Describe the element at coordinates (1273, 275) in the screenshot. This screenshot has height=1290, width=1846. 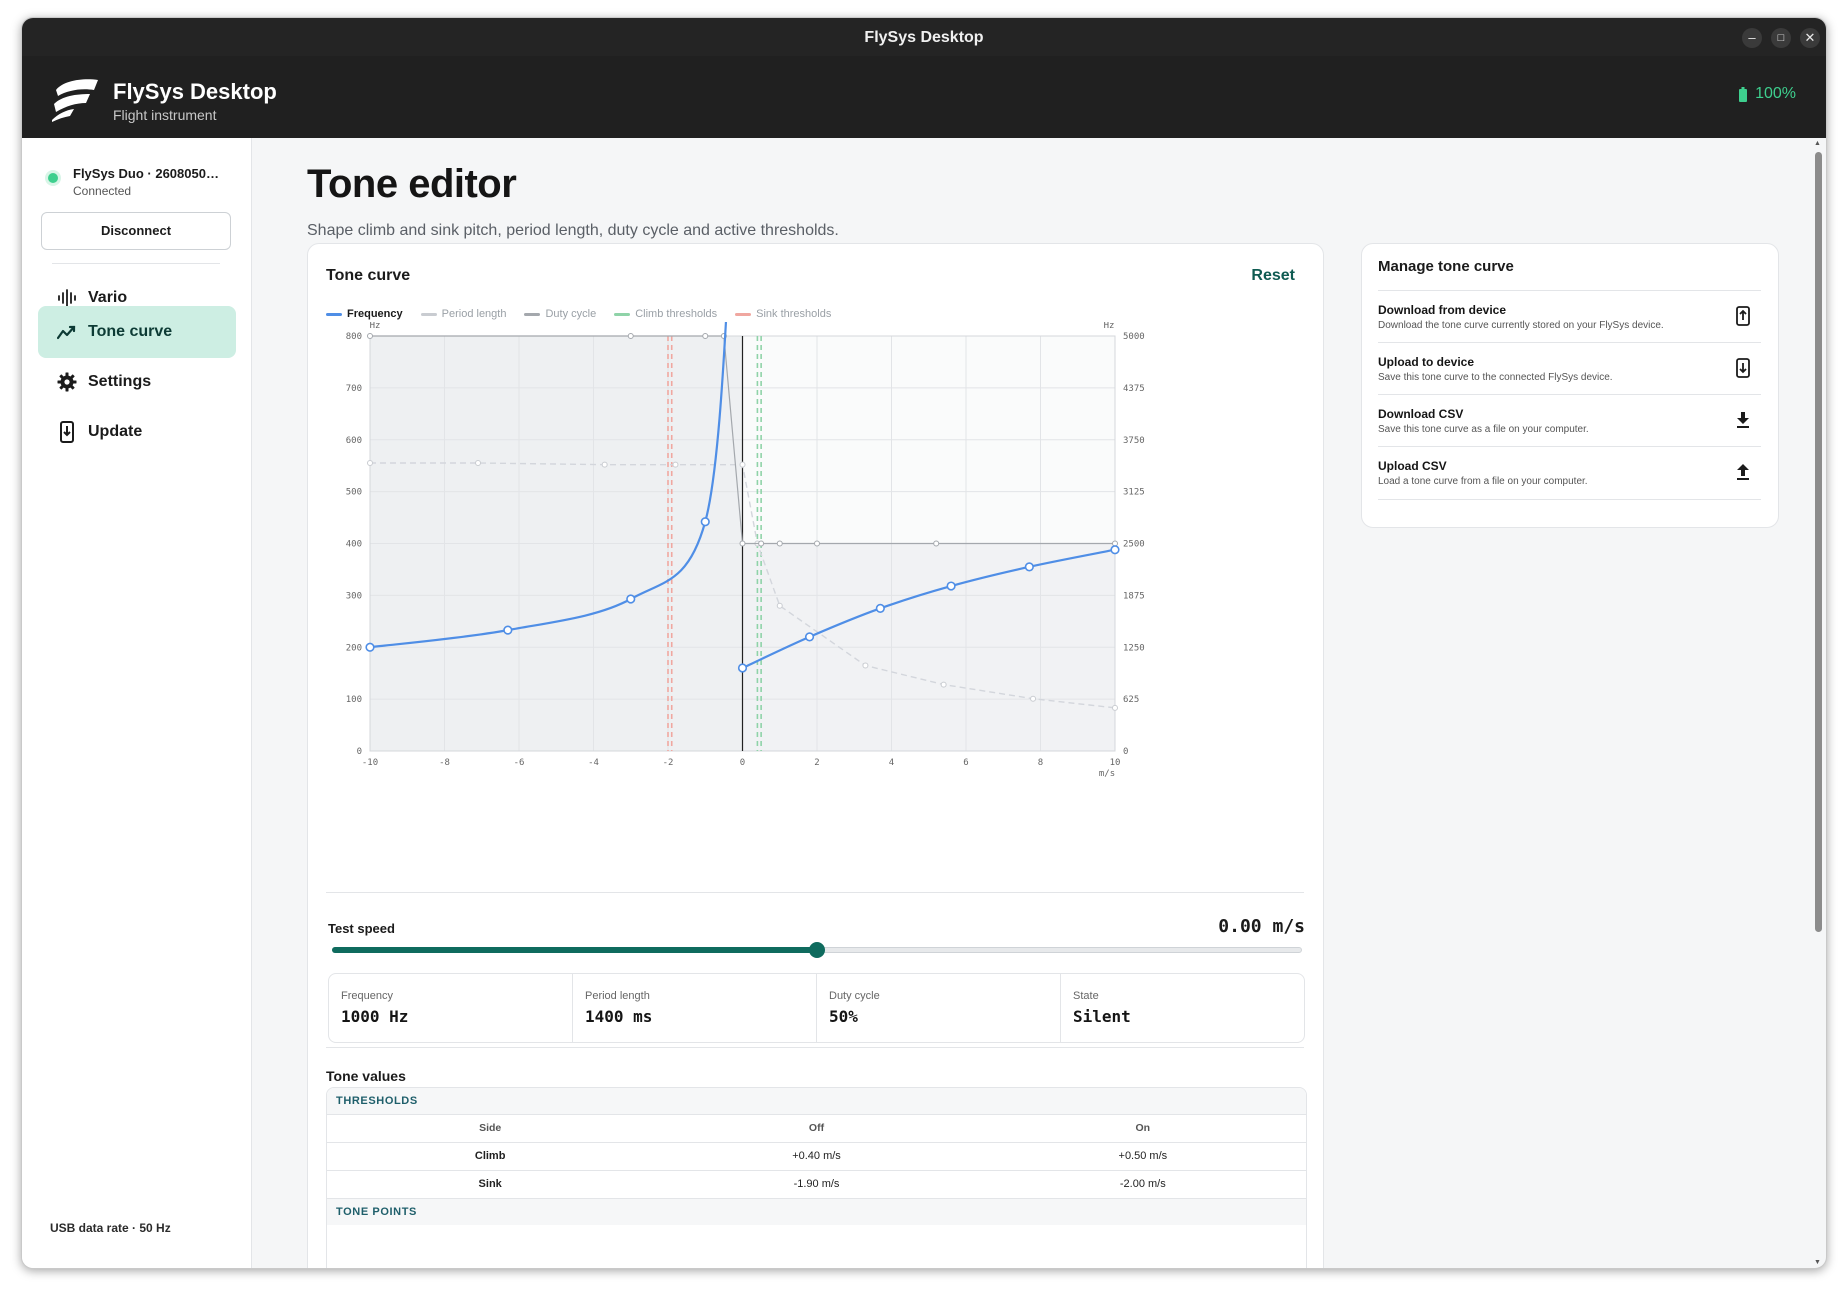
I see `reset-button: Reset` at that location.